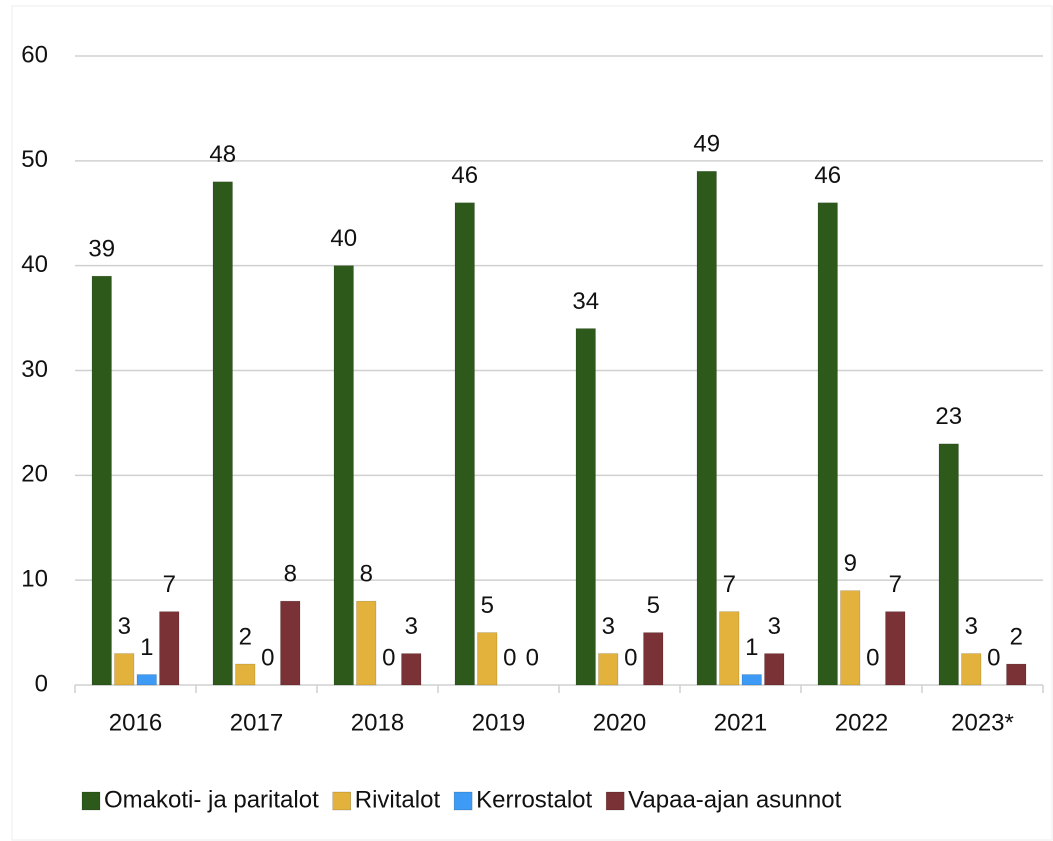 The image size is (1053, 841). I want to click on data-label: 49, so click(706, 144).